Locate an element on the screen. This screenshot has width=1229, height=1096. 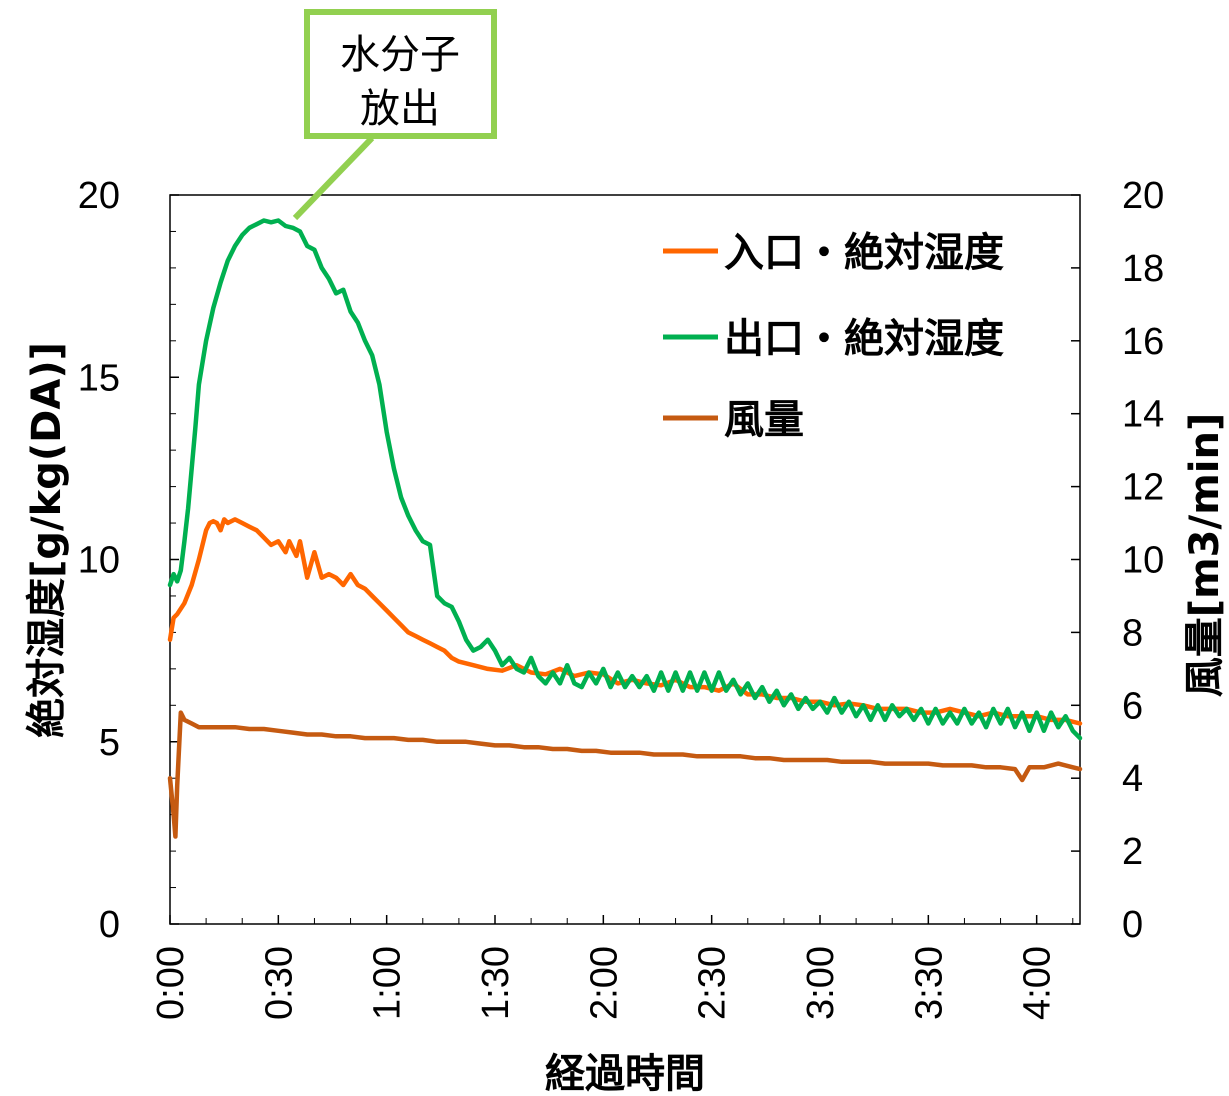
callout-line-1: 水分子 is located at coordinates (400, 55).